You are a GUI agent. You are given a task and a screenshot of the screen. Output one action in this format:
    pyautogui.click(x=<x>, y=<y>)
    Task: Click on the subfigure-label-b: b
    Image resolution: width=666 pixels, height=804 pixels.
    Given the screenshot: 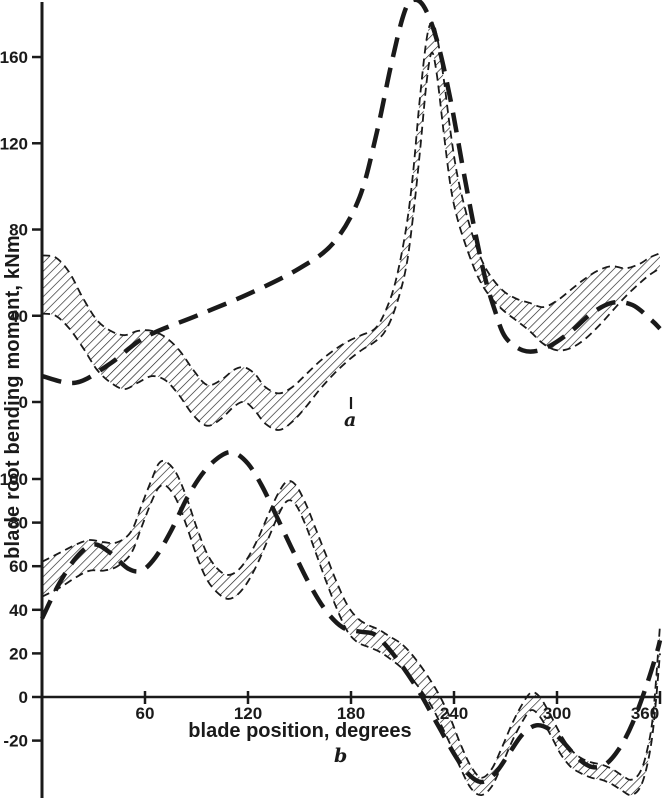 What is the action you would take?
    pyautogui.click(x=341, y=756)
    